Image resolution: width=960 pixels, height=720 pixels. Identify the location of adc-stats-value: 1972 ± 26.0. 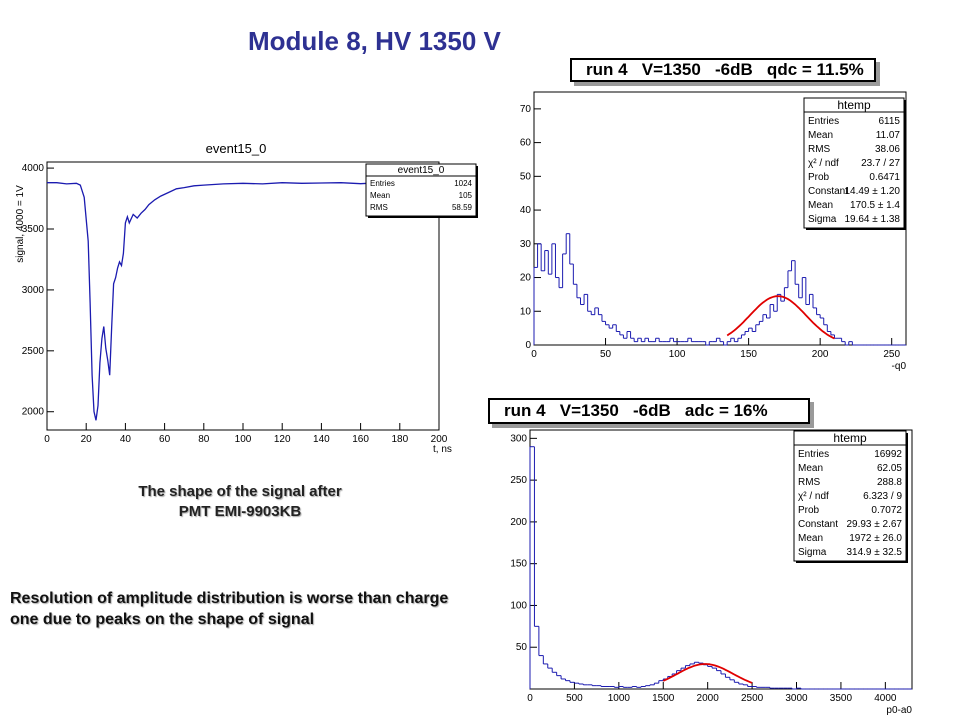
(875, 538).